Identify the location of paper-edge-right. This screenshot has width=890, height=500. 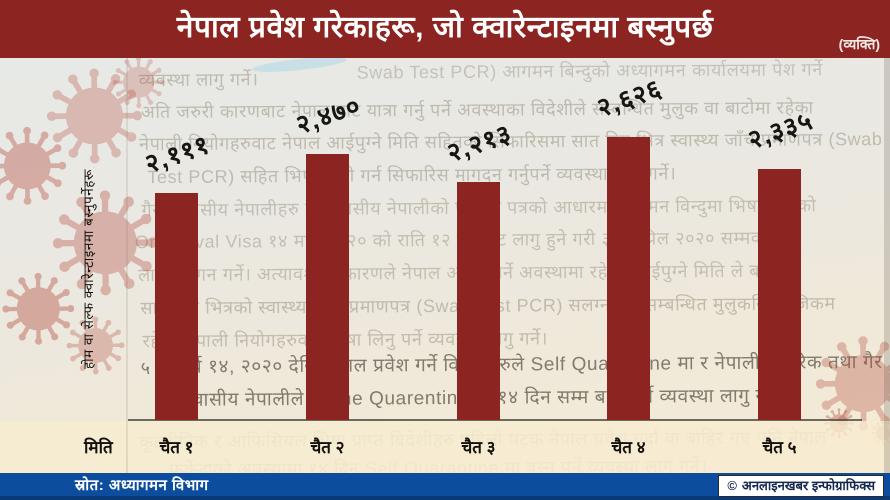
(887, 265).